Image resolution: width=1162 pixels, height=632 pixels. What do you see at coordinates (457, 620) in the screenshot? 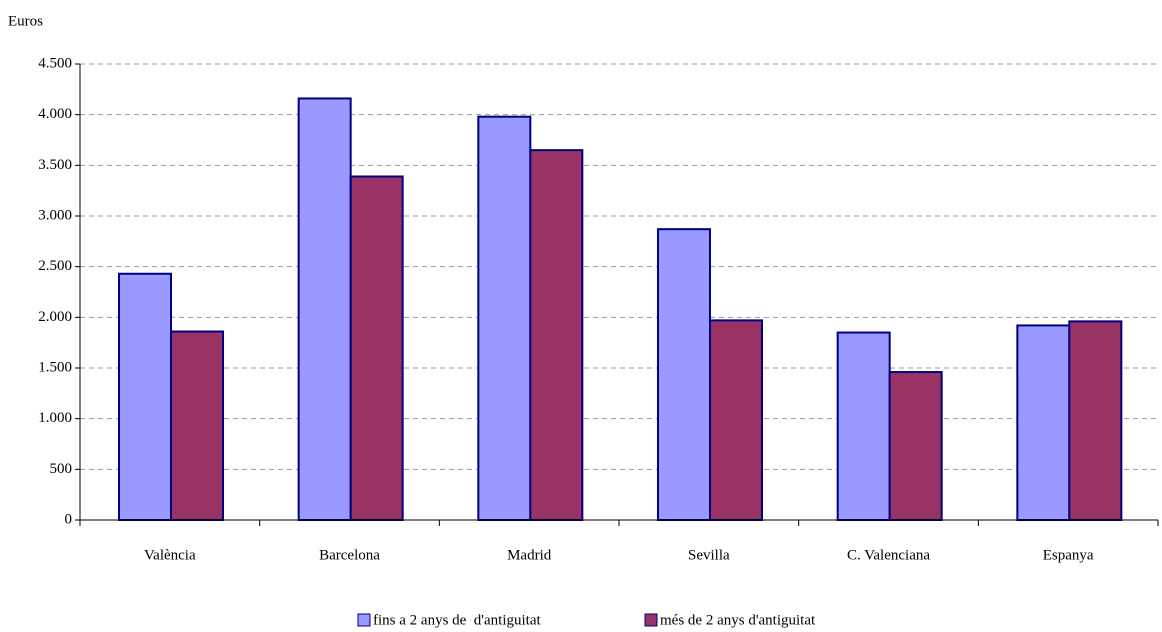
I see `legend-label: fins a 2 anys de d'antiguitat` at bounding box center [457, 620].